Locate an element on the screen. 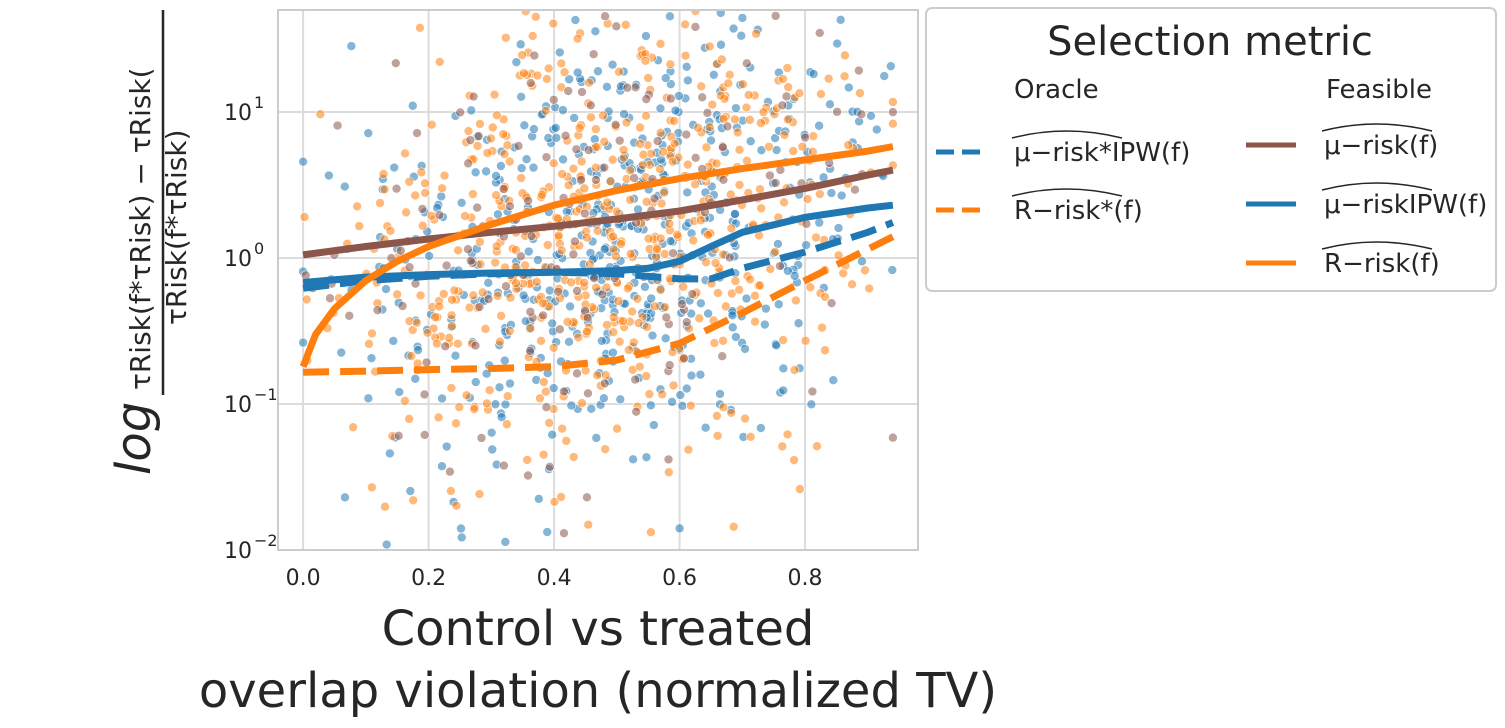 The image size is (1505, 728). series-line is located at coordinates (598, 212).